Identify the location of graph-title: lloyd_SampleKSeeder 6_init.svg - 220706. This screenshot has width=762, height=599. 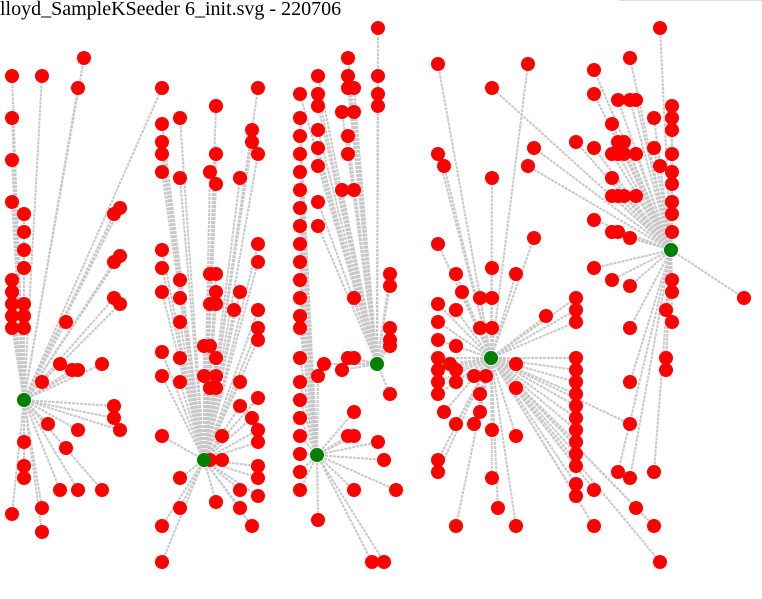
(171, 10).